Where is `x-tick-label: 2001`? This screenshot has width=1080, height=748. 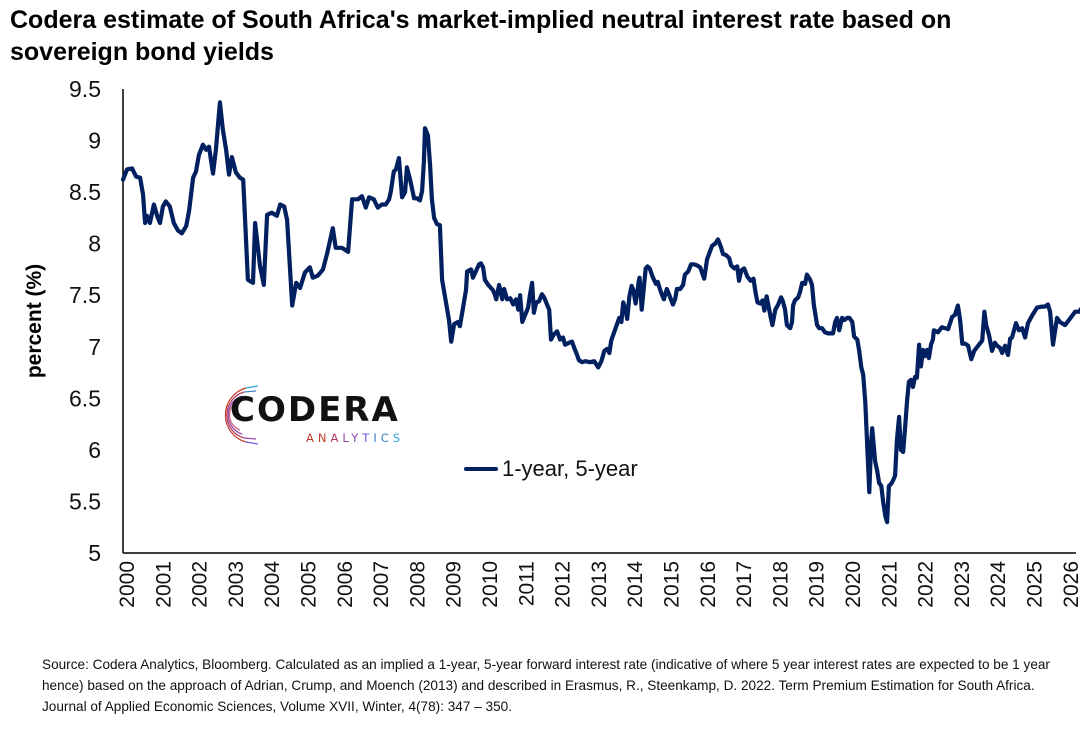
x-tick-label: 2001 is located at coordinates (163, 584).